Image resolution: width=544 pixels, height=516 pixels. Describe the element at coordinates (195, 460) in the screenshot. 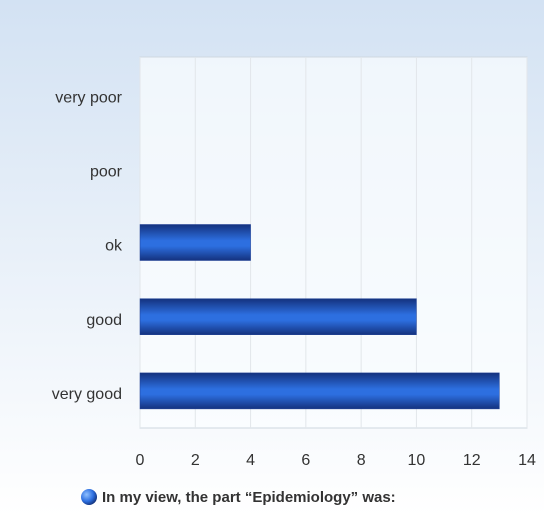

I see `x-tick-label: 2` at that location.